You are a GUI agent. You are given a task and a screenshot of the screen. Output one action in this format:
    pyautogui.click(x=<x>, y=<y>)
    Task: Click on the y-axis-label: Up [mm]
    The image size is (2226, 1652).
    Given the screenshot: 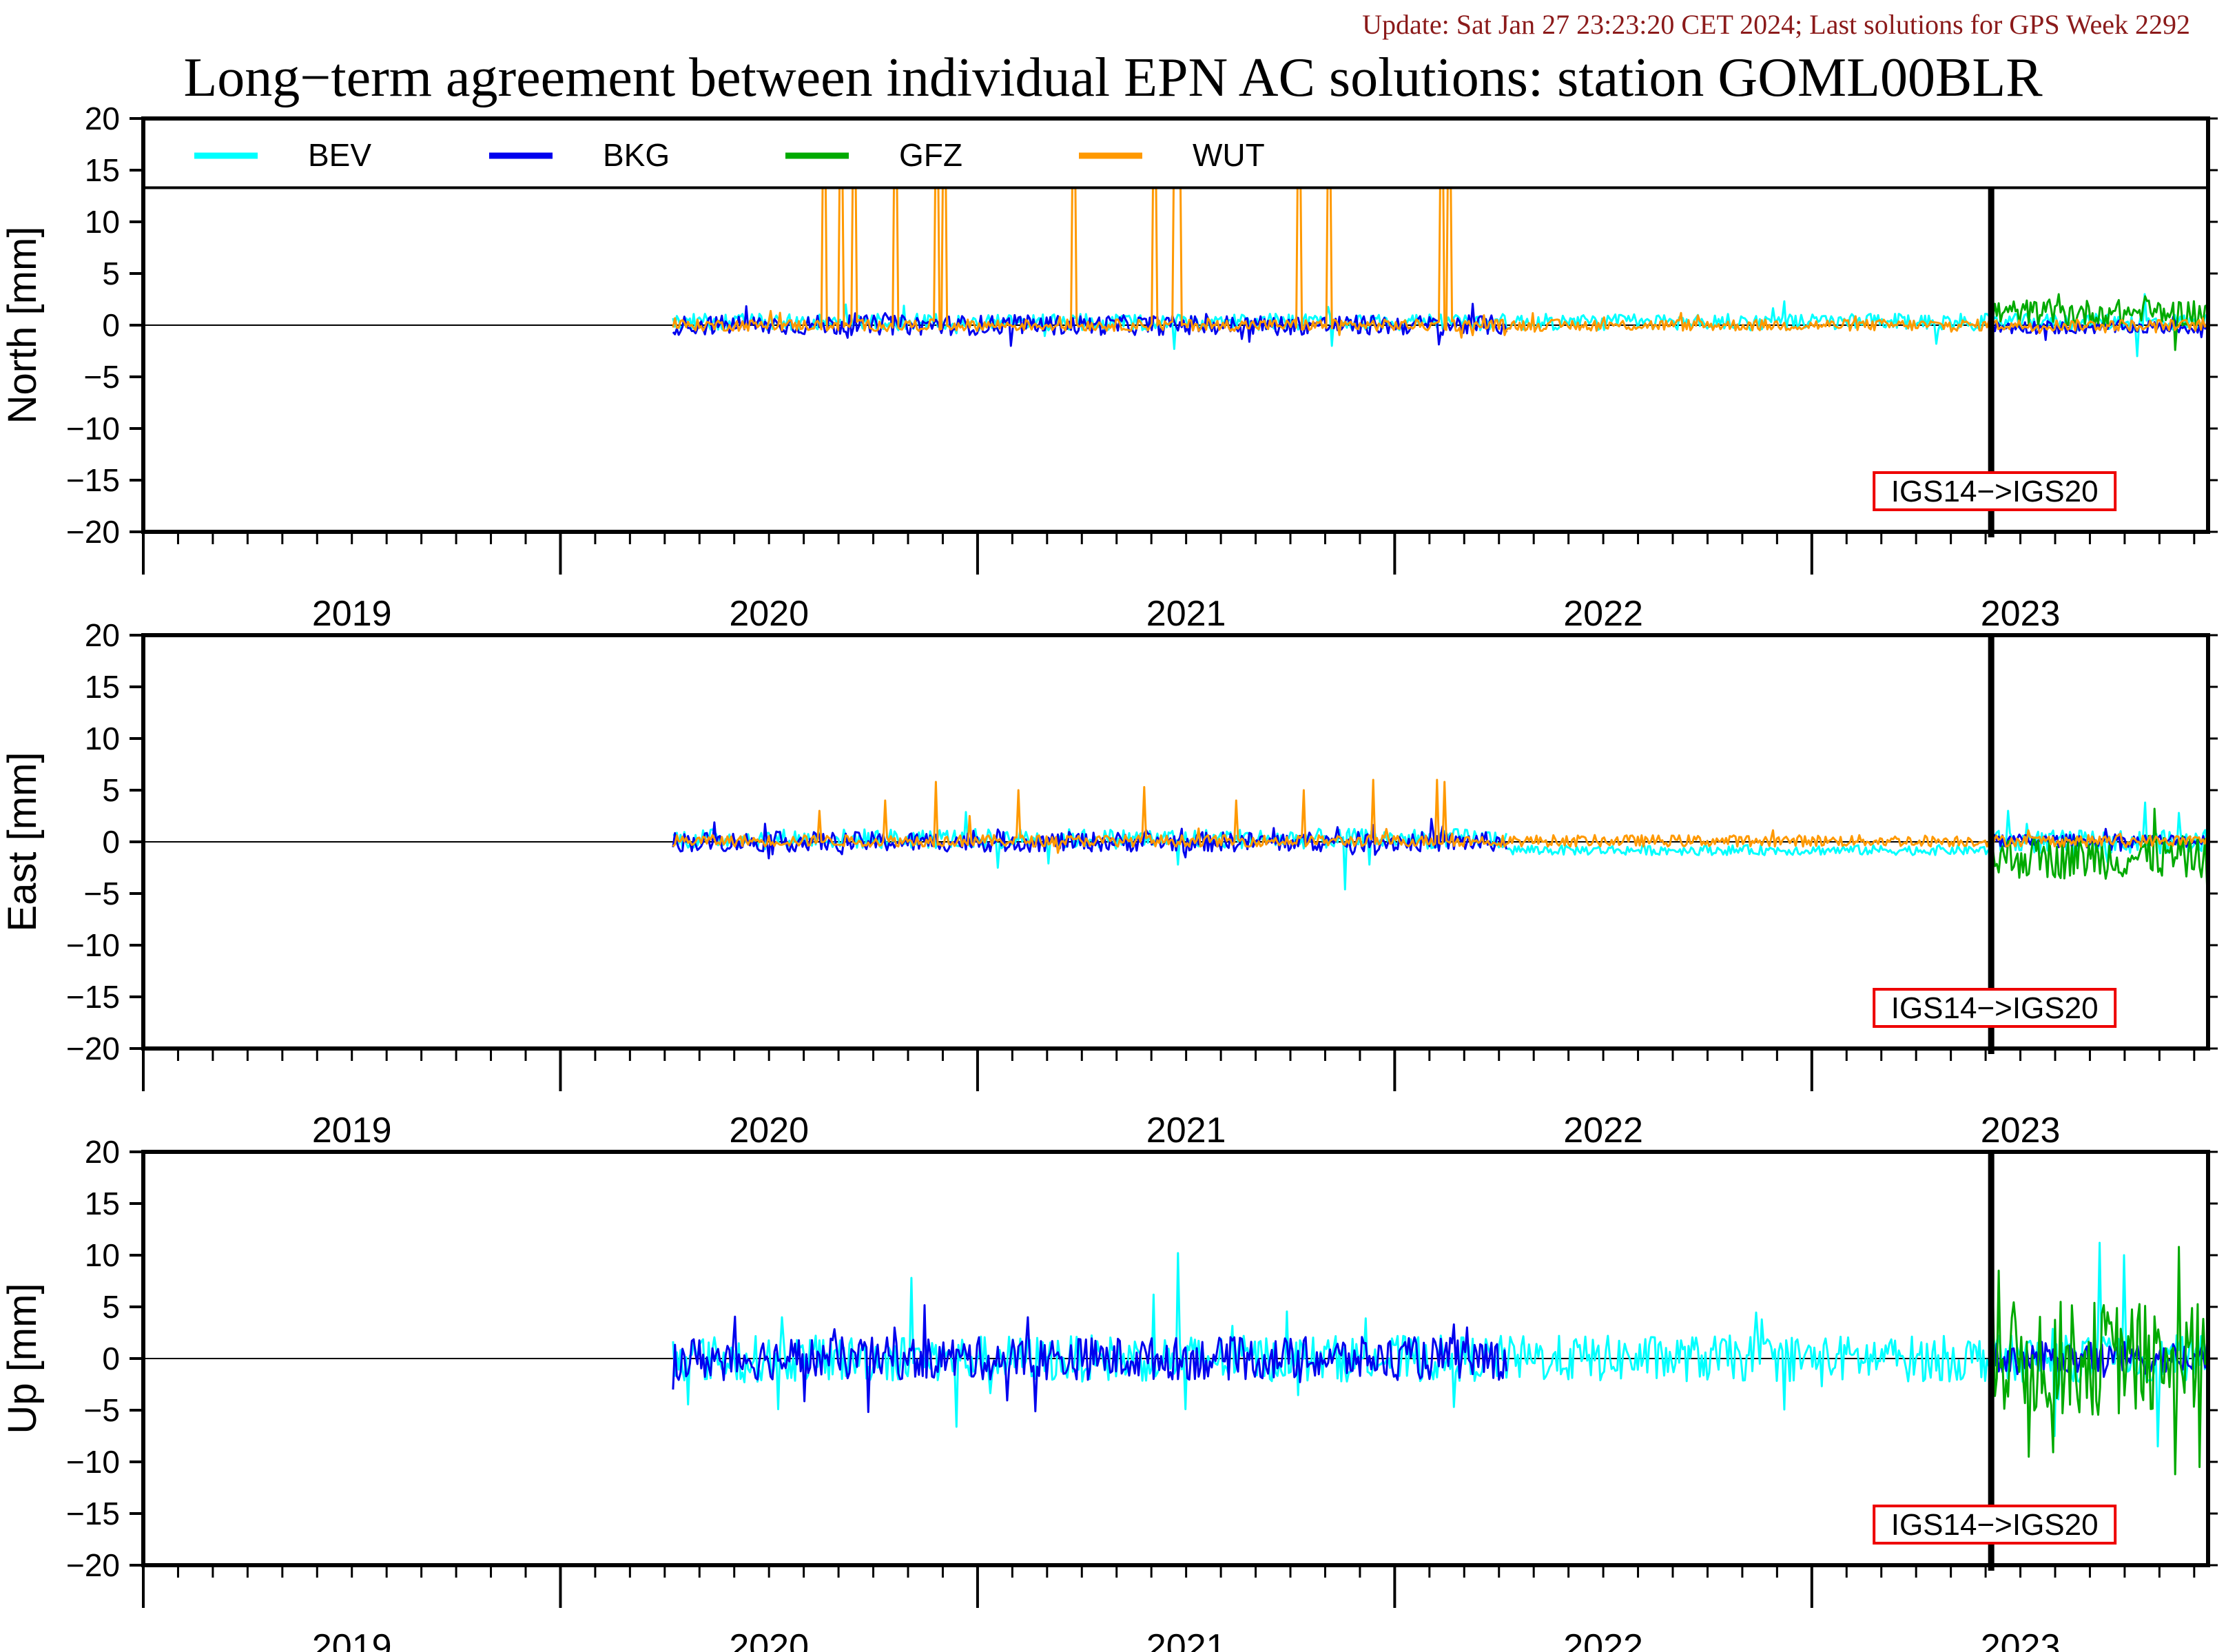 What is the action you would take?
    pyautogui.click(x=22, y=1358)
    